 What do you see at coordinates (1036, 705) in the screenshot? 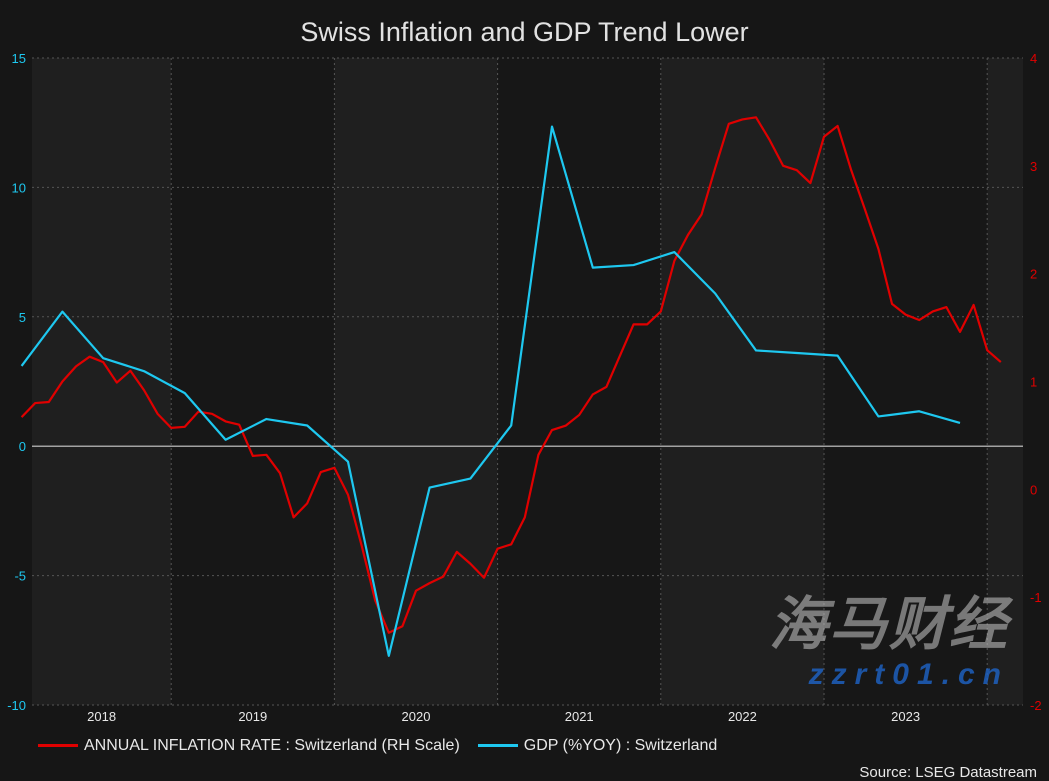
I see `right-tick-label: -2` at bounding box center [1036, 705].